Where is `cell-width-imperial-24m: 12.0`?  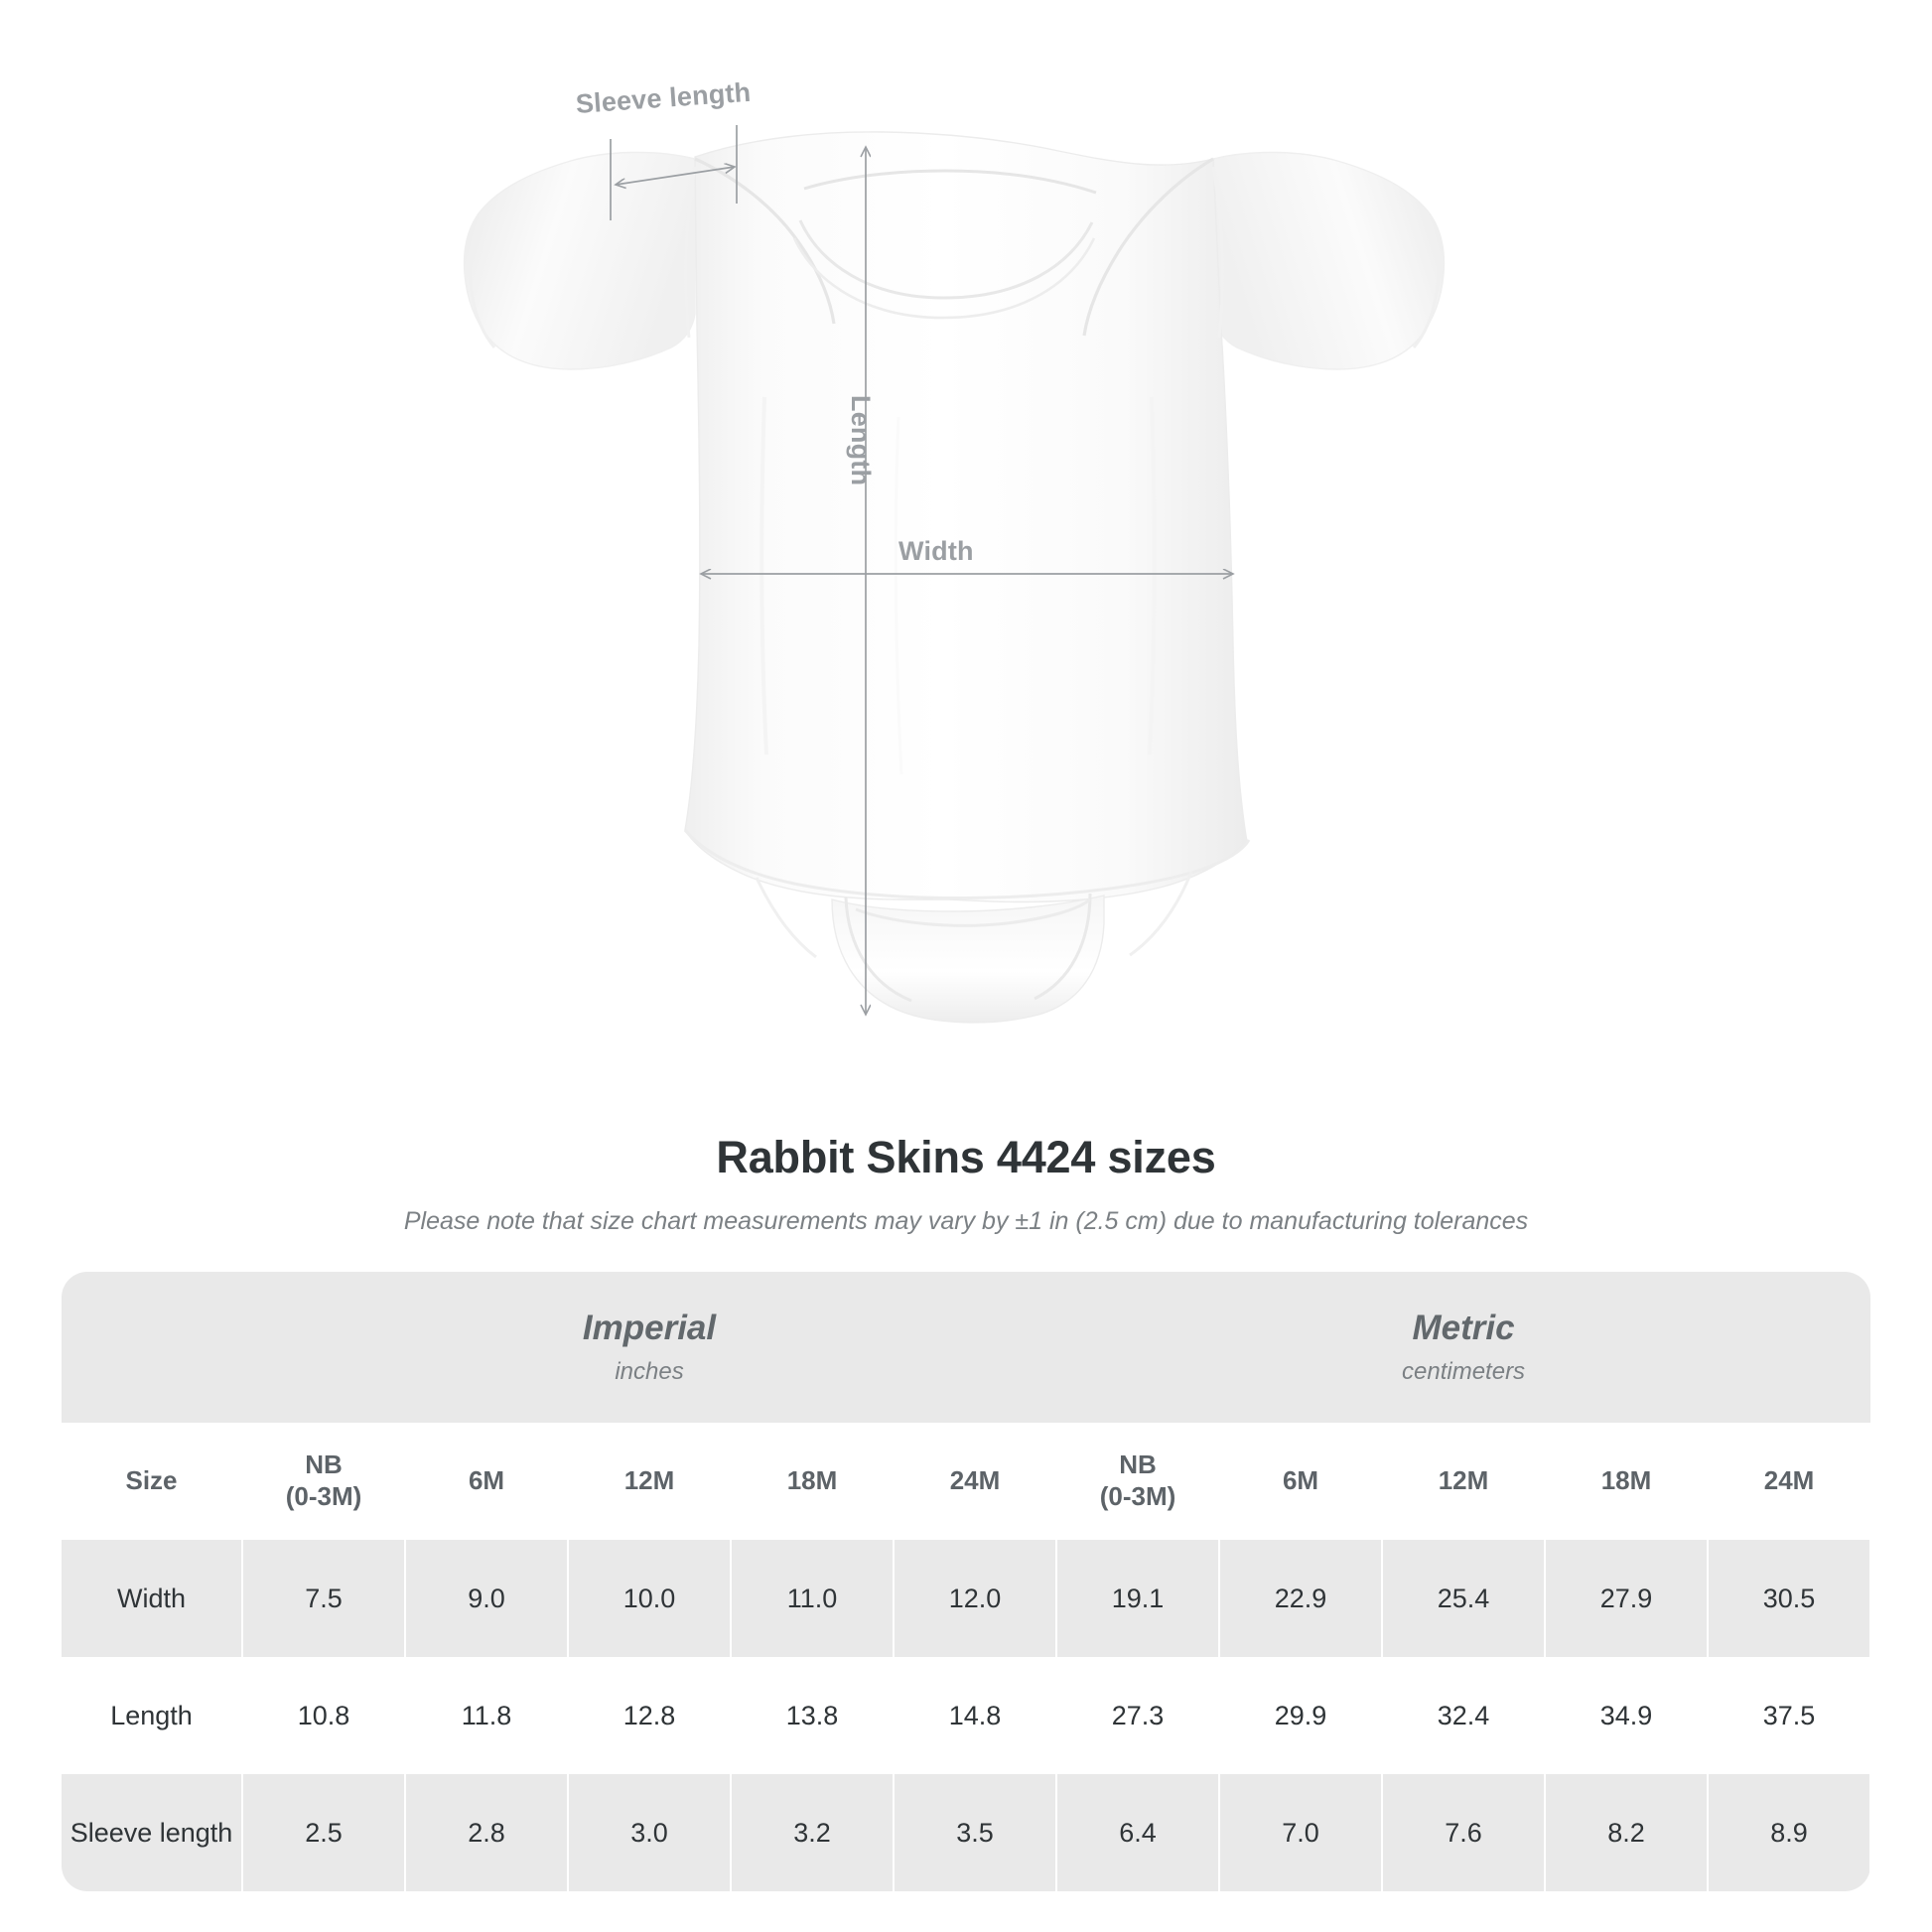
cell-width-imperial-24m: 12.0 is located at coordinates (976, 1599).